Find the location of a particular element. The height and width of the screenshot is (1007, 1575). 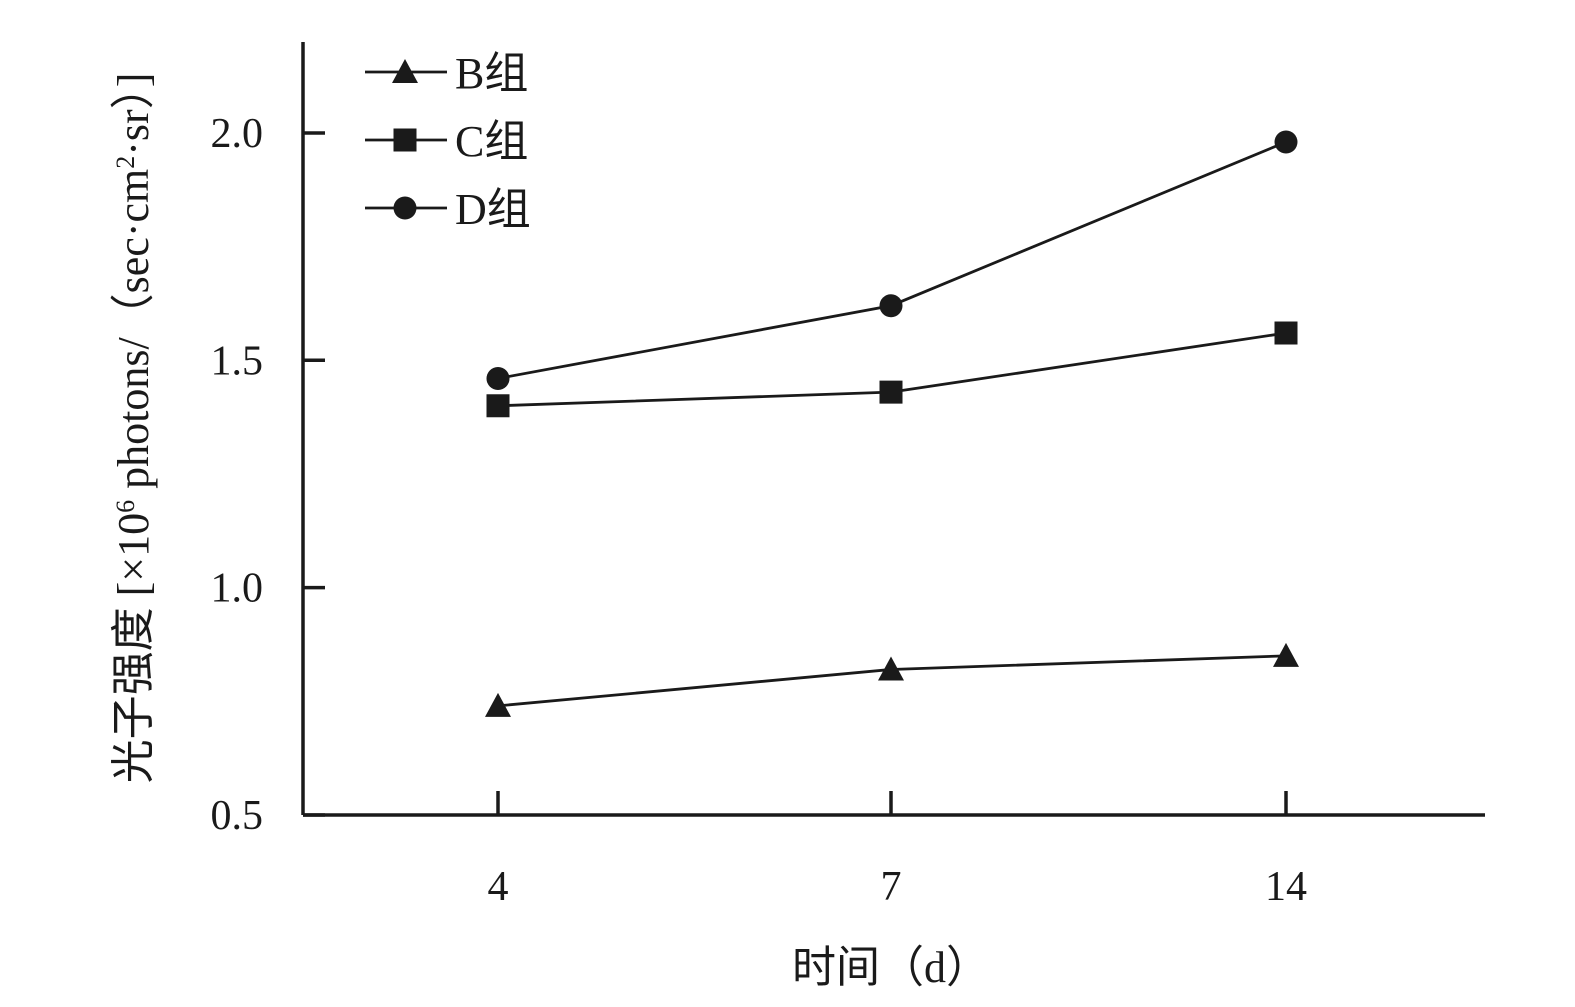

legend-marker-square is located at coordinates (405, 140).